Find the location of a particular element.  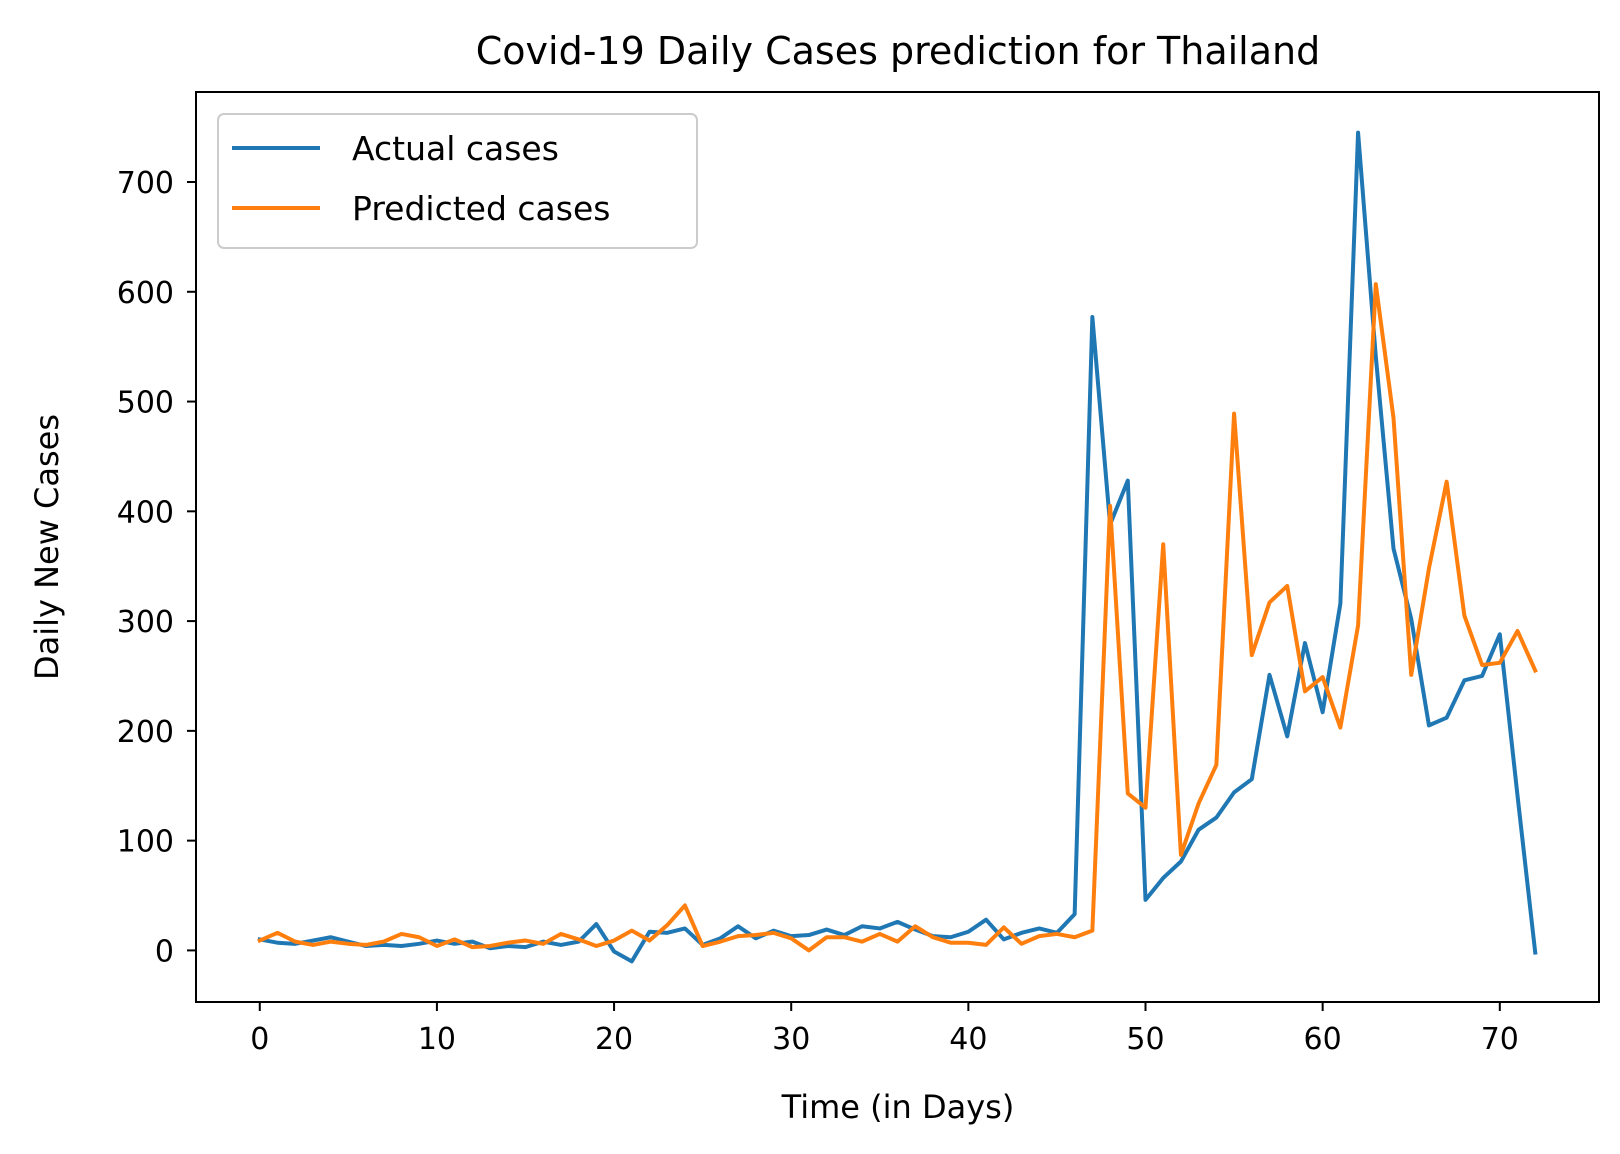

y-tick-label: 600 is located at coordinates (145, 293).